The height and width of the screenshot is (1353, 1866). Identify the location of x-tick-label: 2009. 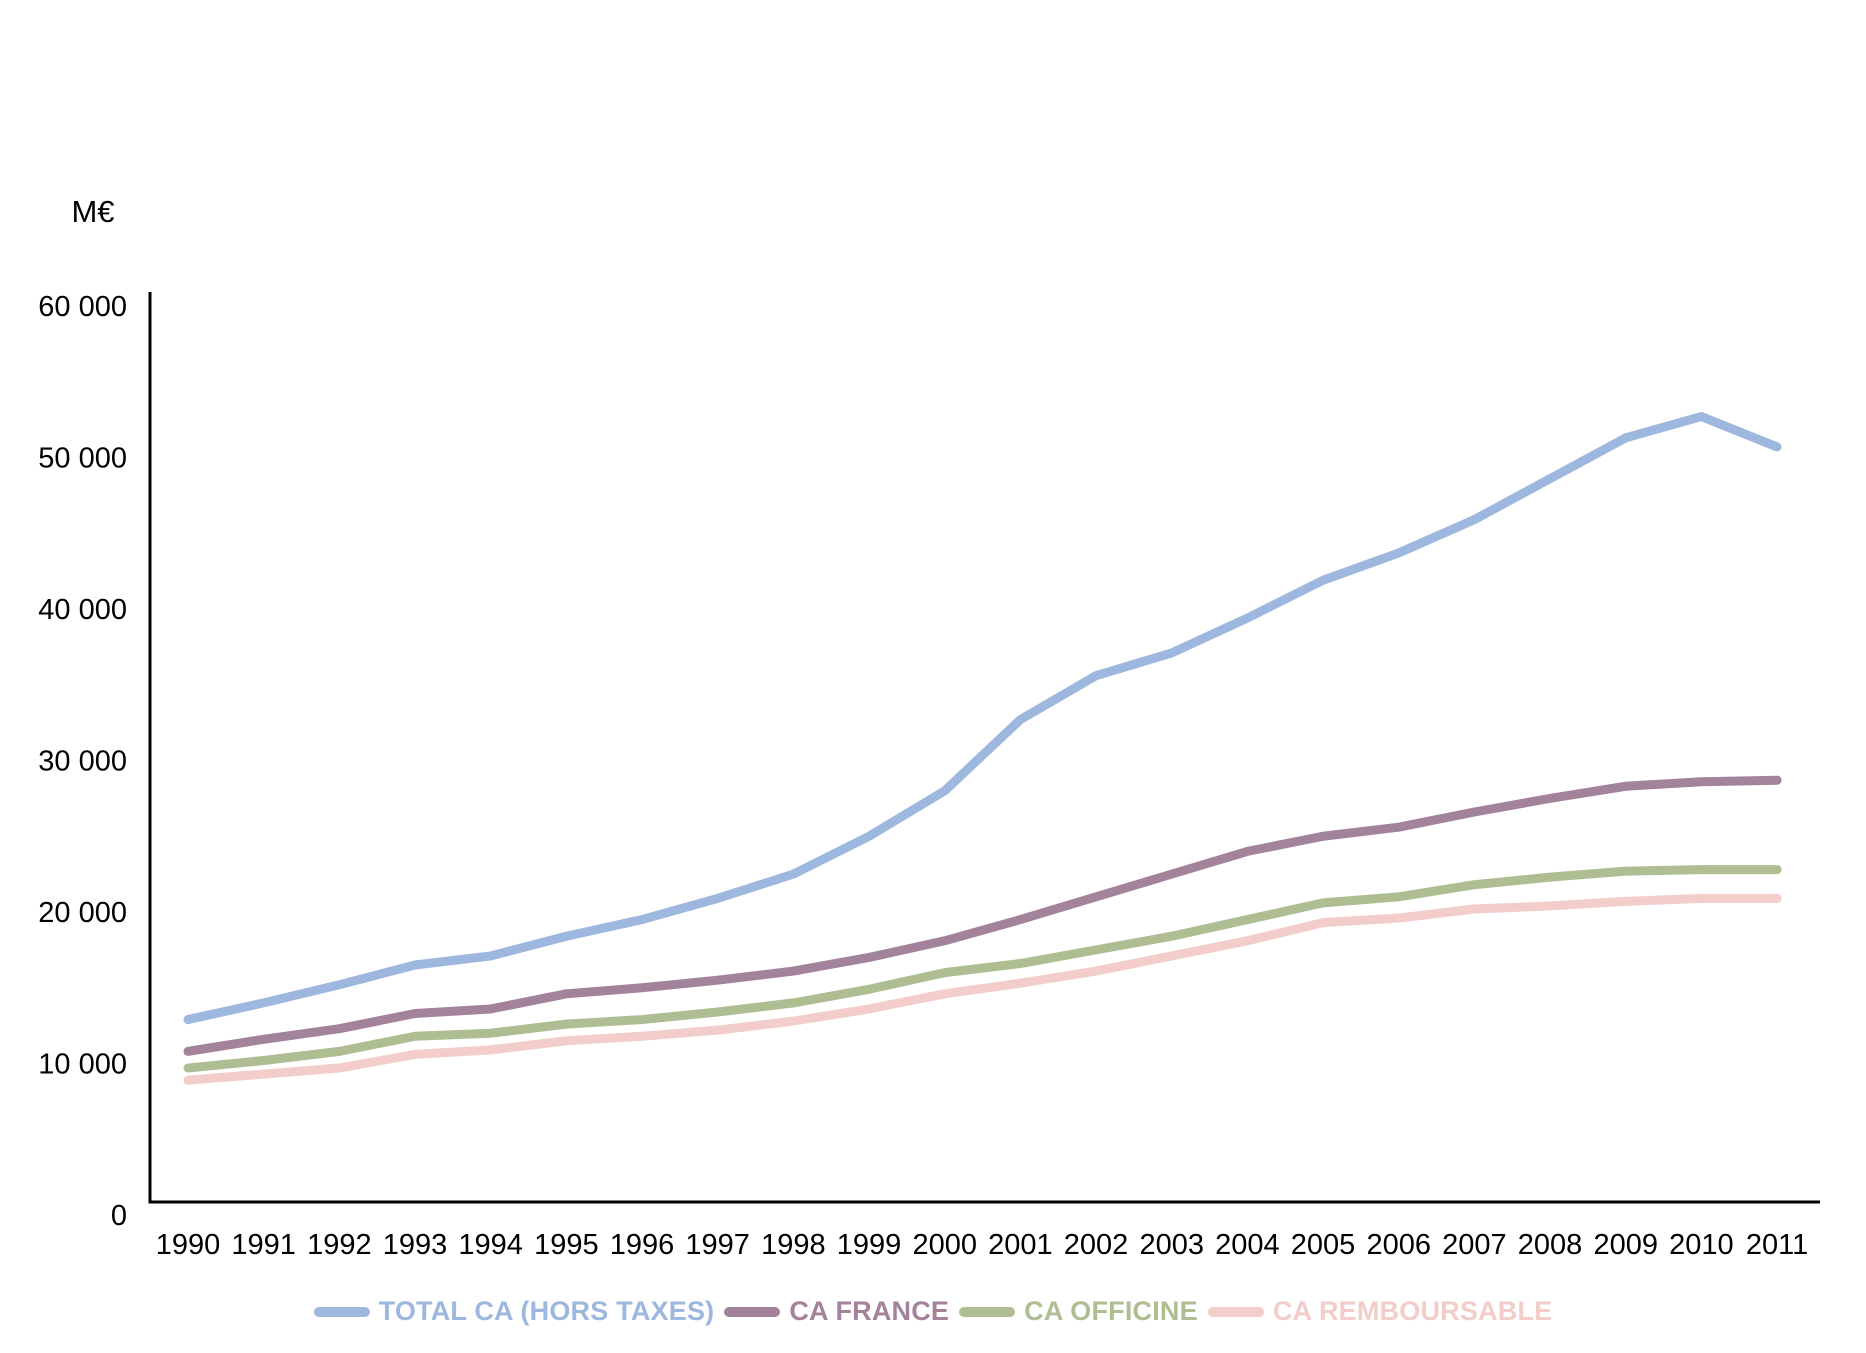
(1625, 1245).